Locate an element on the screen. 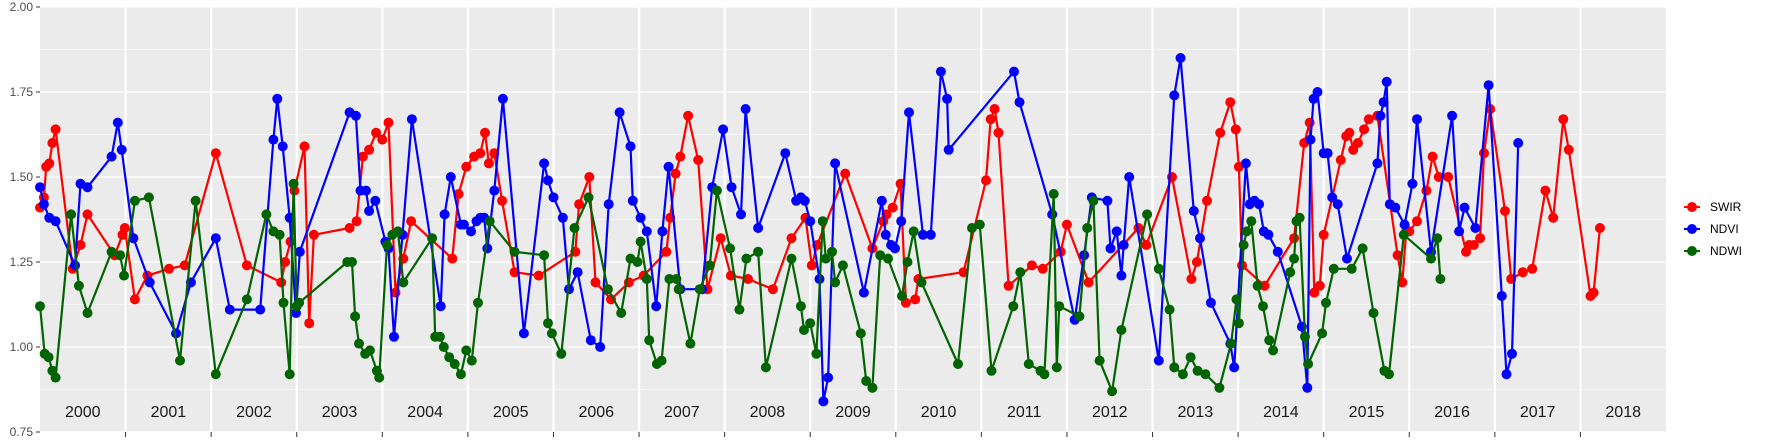 Image resolution: width=1773 pixels, height=442 pixels. year-panel-label: 2005 is located at coordinates (511, 412).